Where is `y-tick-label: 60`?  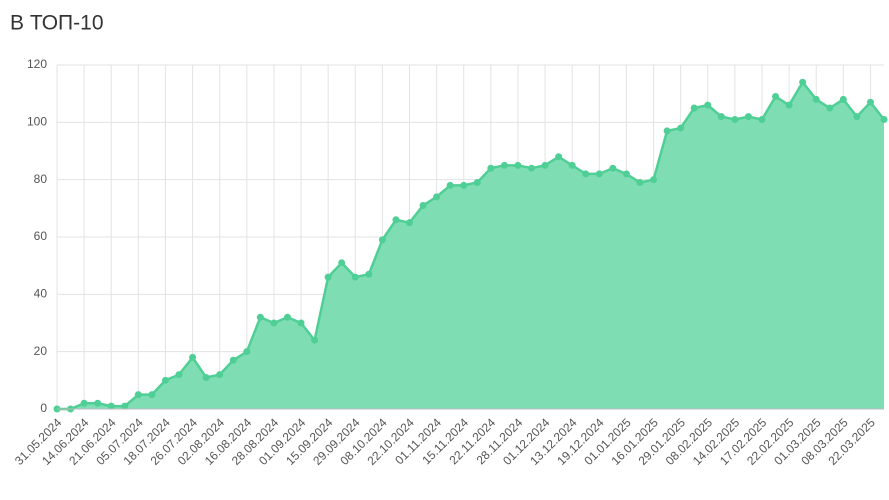
y-tick-label: 60 is located at coordinates (41, 236).